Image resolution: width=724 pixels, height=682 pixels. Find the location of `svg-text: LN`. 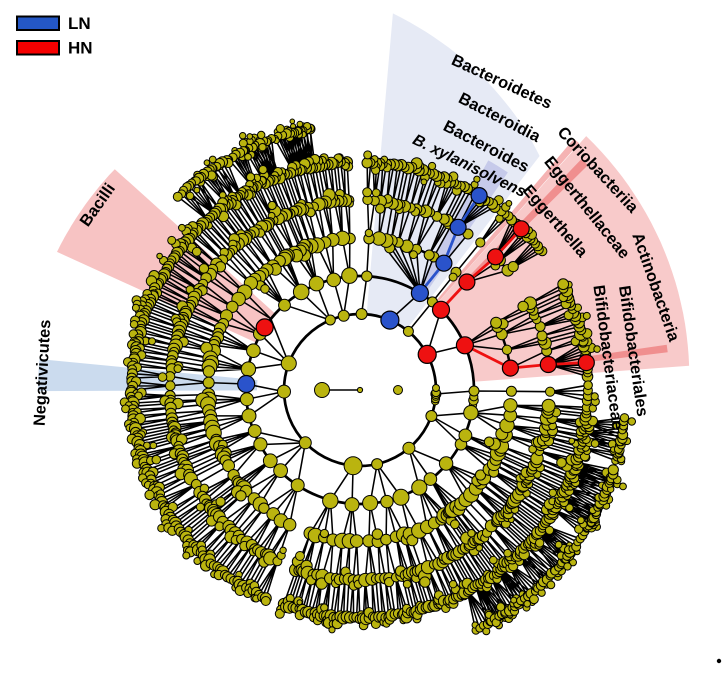

svg-text: LN is located at coordinates (79, 23).